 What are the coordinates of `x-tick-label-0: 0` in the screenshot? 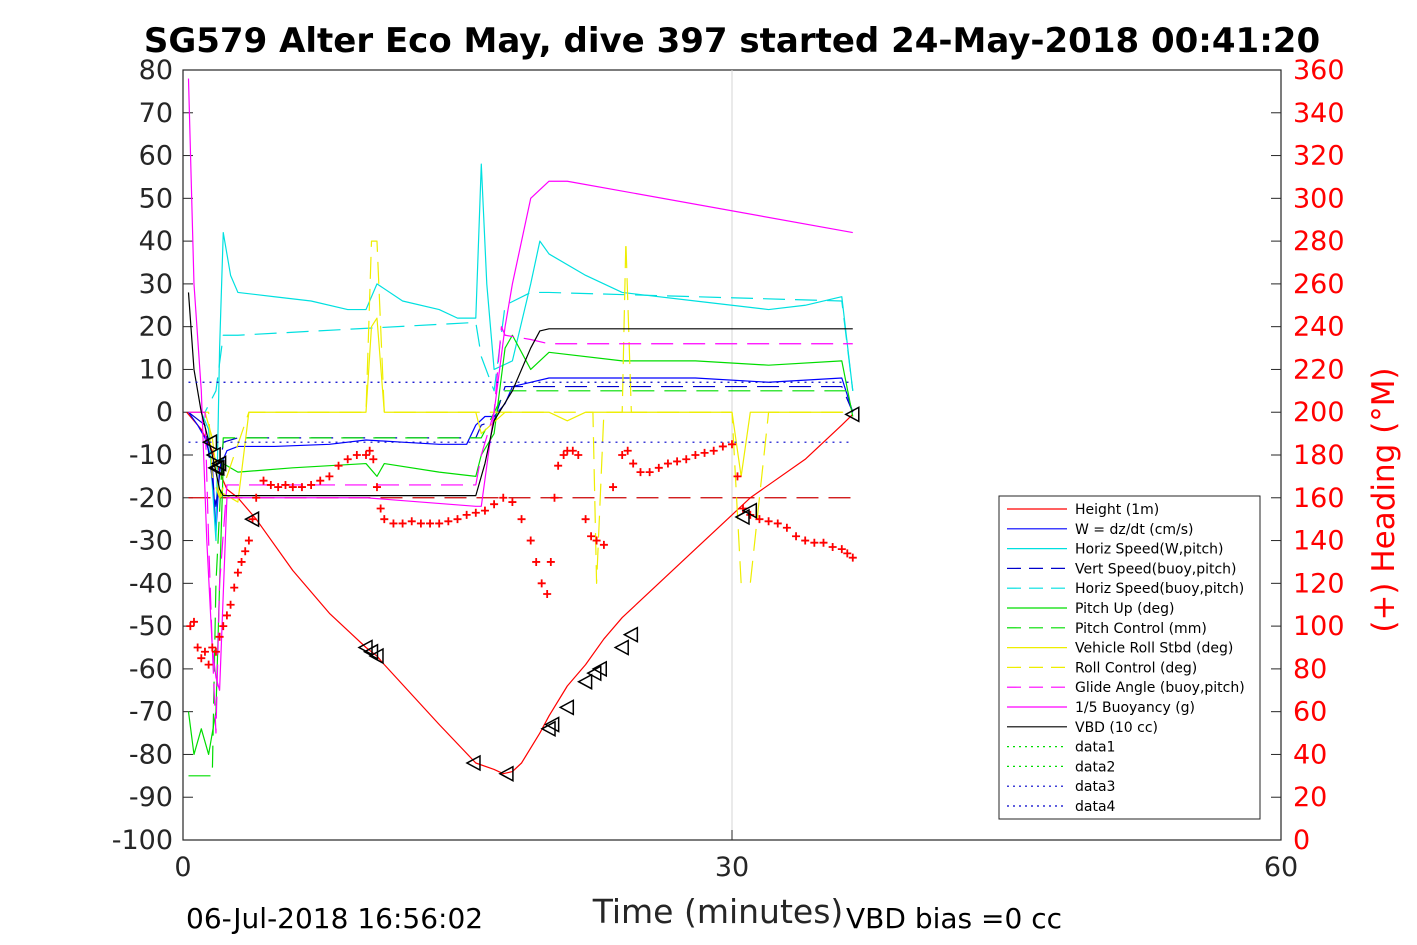 It's located at (182, 867).